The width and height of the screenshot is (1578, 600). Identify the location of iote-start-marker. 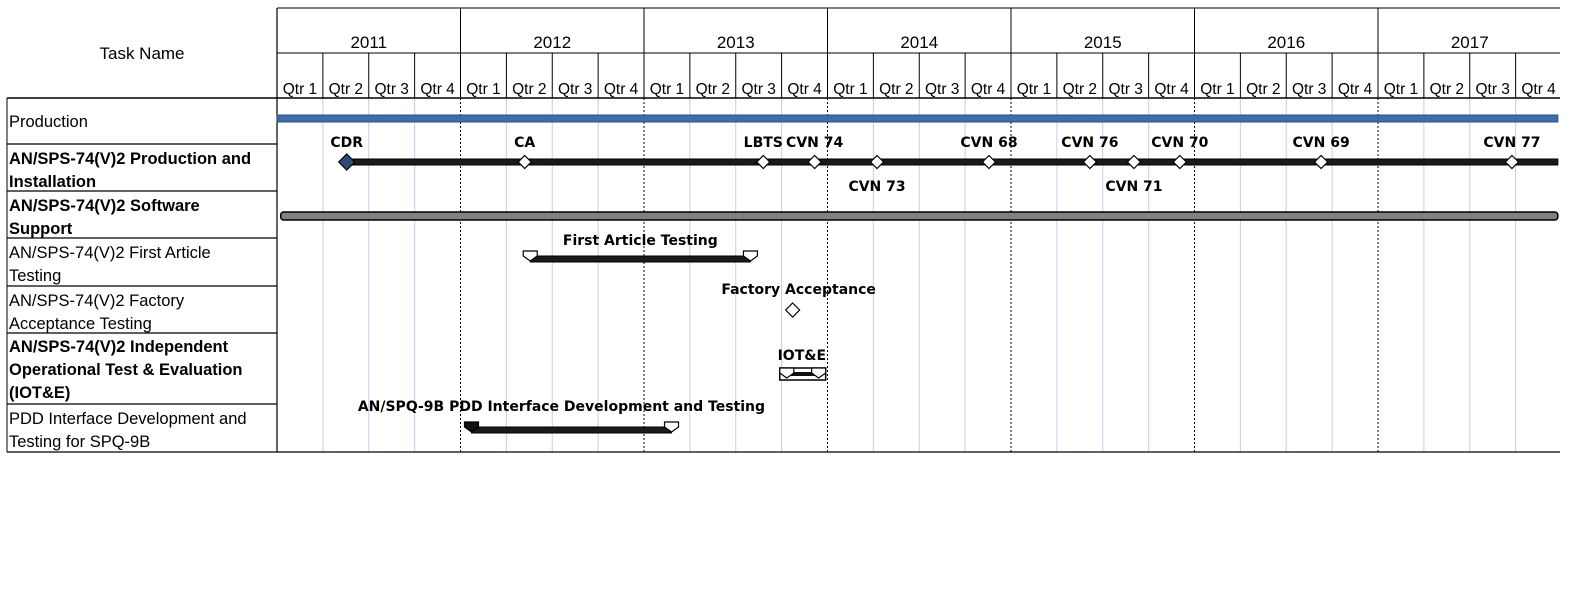
(787, 373).